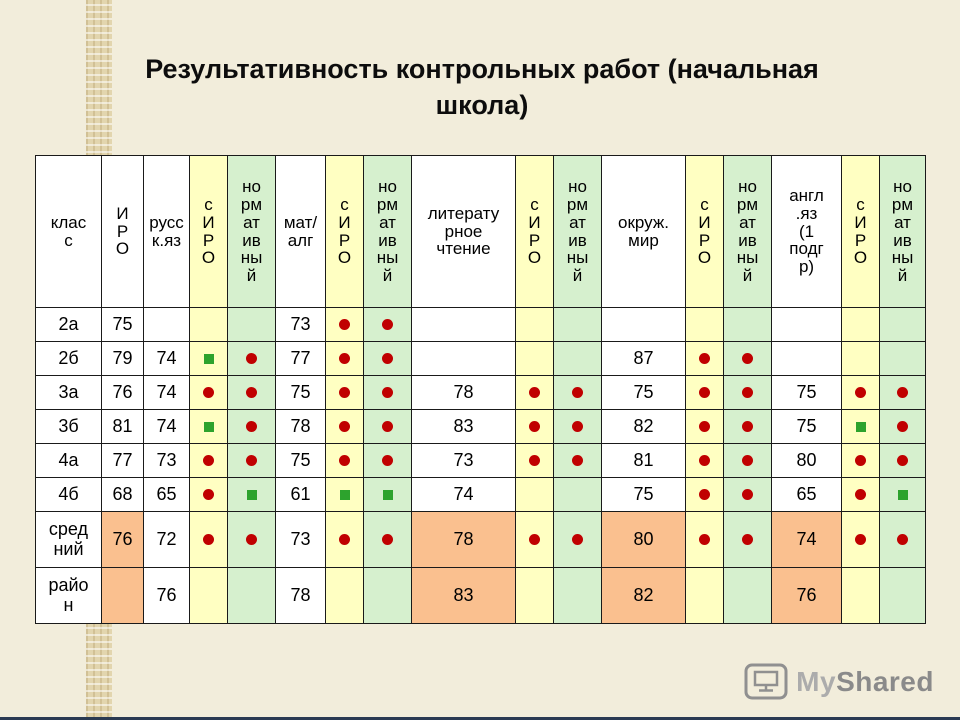 This screenshot has height=720, width=960. What do you see at coordinates (166, 494) in the screenshot?
I see `table-cell: 65` at bounding box center [166, 494].